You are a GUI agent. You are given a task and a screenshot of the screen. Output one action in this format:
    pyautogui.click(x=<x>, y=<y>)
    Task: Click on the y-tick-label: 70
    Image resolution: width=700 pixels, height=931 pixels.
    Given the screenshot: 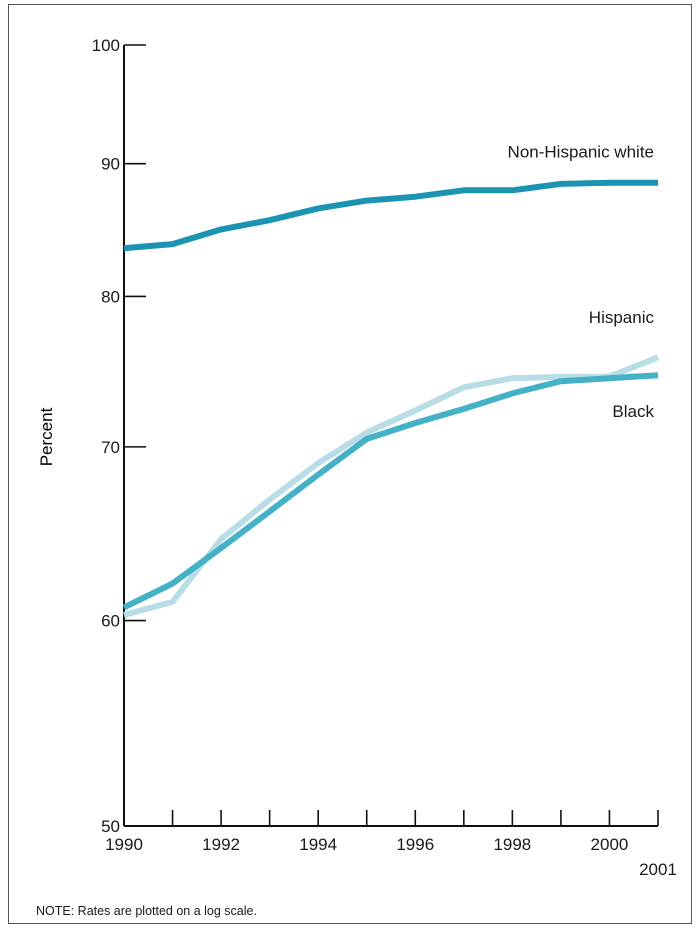 What is the action you would take?
    pyautogui.click(x=110, y=447)
    